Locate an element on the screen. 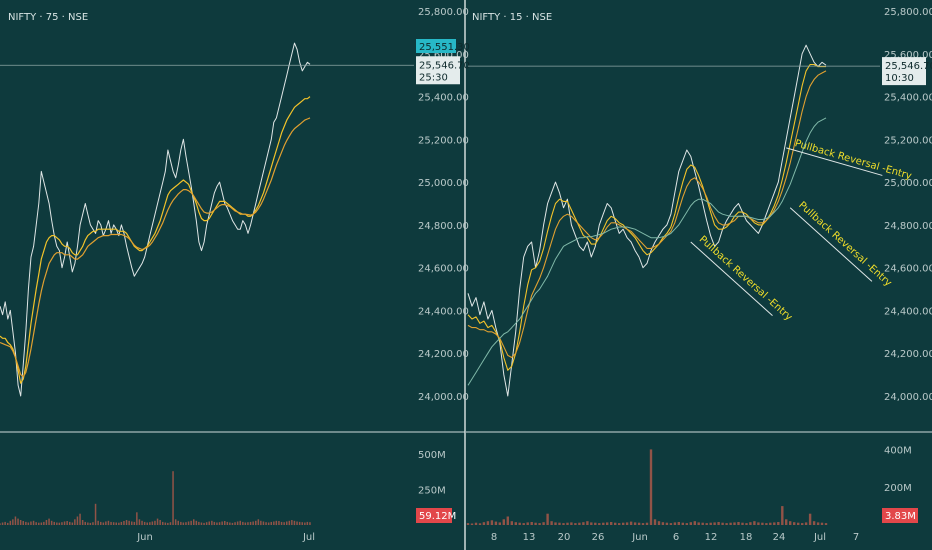 The image size is (932, 550). y-tick-label: 24,200.00 is located at coordinates (443, 354).